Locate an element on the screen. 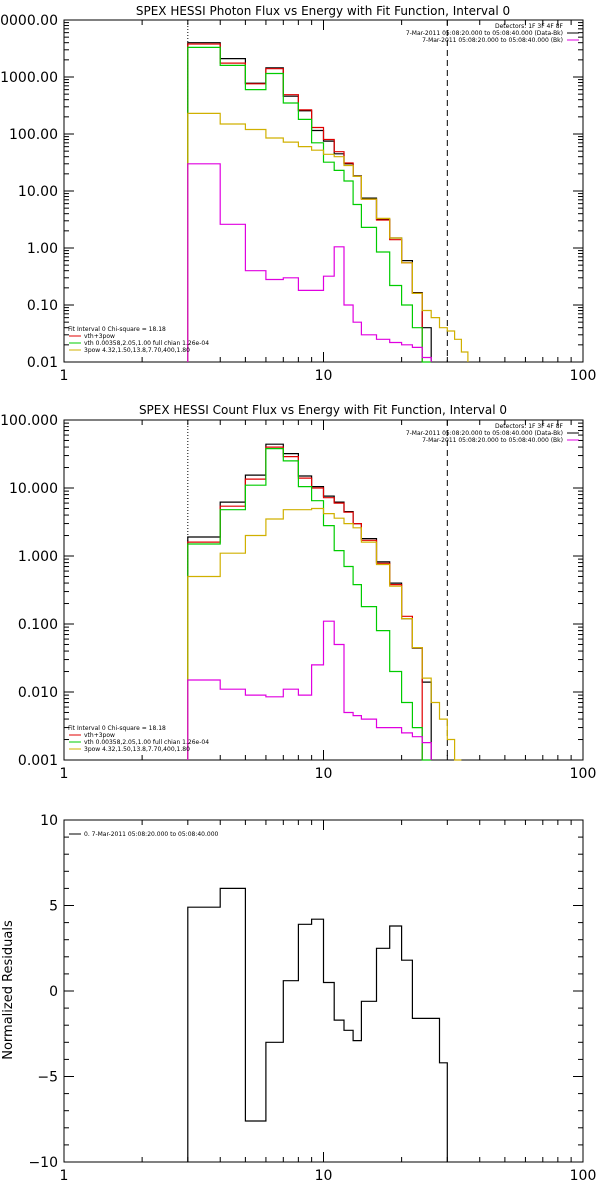 This screenshot has height=1200, width=600. y-tick-label: 0.001 is located at coordinates (38, 761).